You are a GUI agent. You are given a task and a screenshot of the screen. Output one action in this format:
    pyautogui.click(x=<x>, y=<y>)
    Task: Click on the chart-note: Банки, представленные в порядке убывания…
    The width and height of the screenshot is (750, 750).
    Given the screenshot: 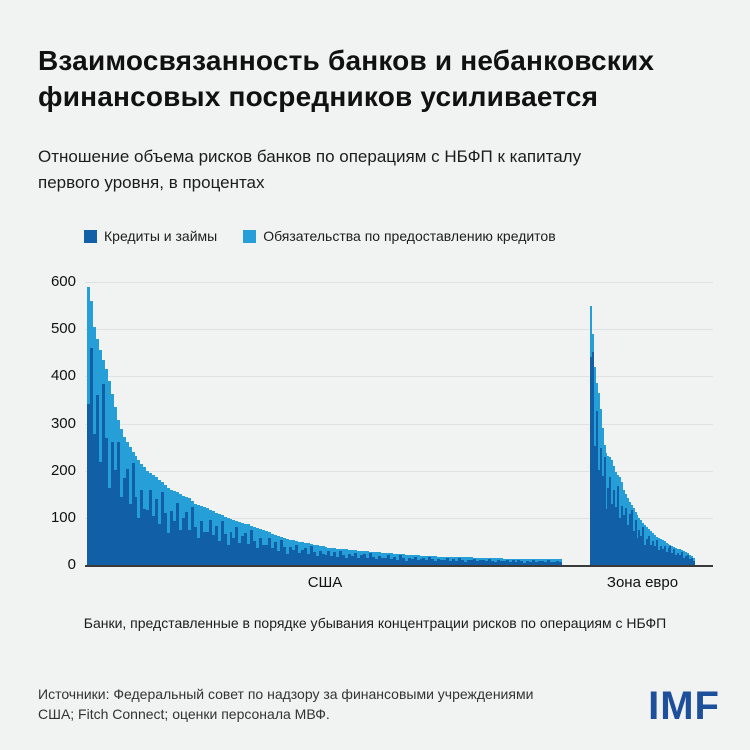 What is the action you would take?
    pyautogui.click(x=375, y=623)
    